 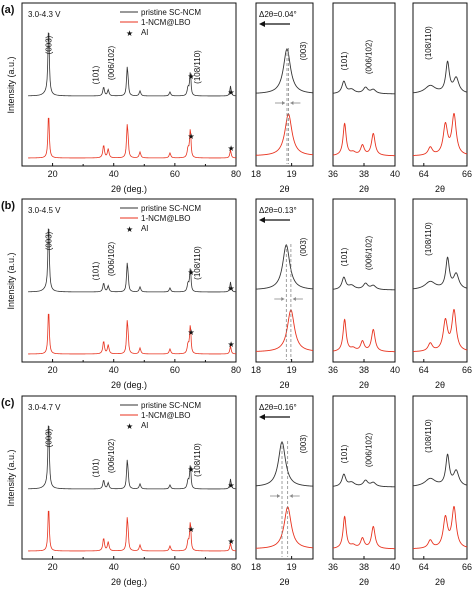 I want to click on series-pristine-full, so click(x=132, y=260).